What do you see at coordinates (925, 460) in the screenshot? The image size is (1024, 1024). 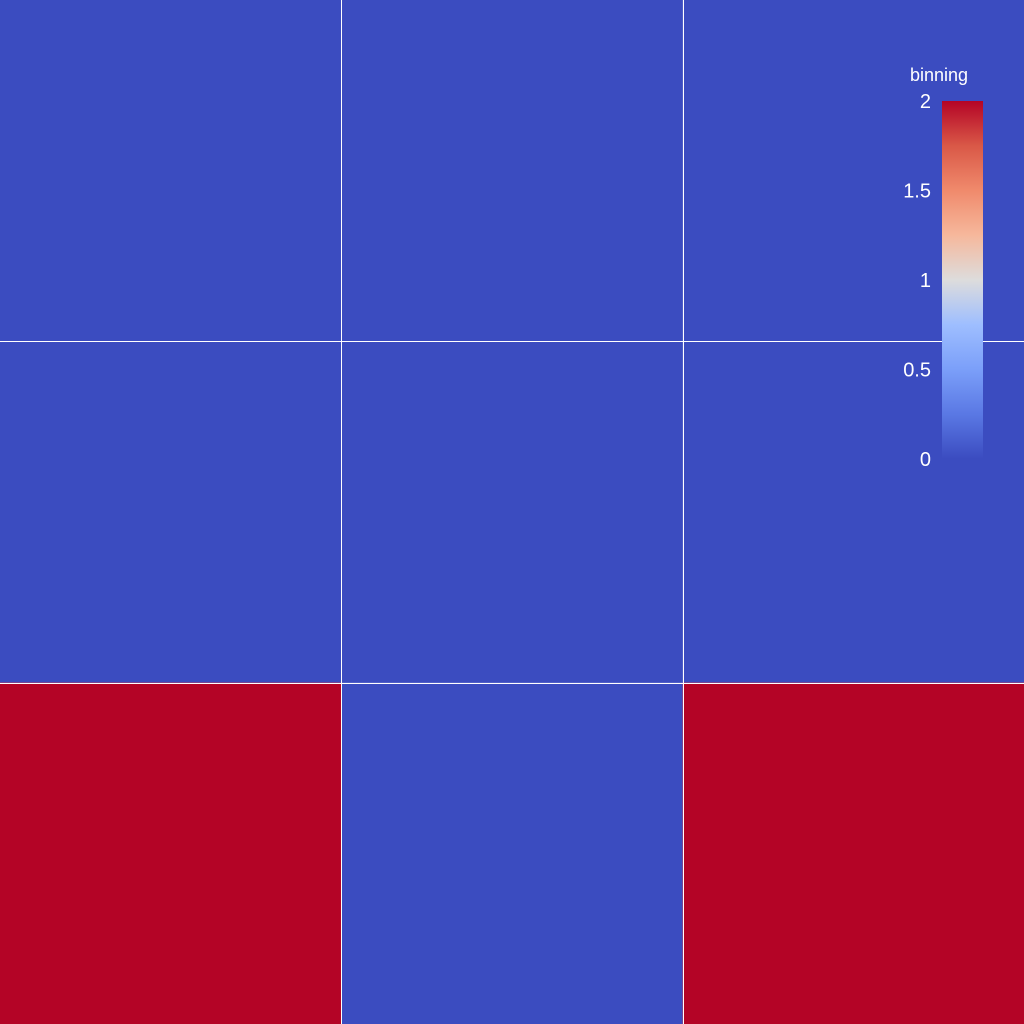 I see `colorbar-tick-label: 0` at bounding box center [925, 460].